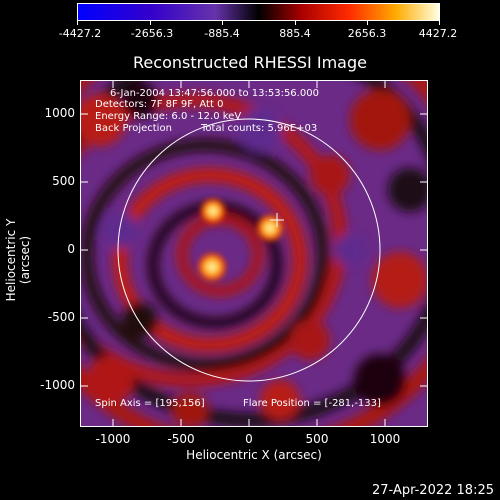  I want to click on flare-position-text: Flare Position = [-281,-133], so click(312, 403).